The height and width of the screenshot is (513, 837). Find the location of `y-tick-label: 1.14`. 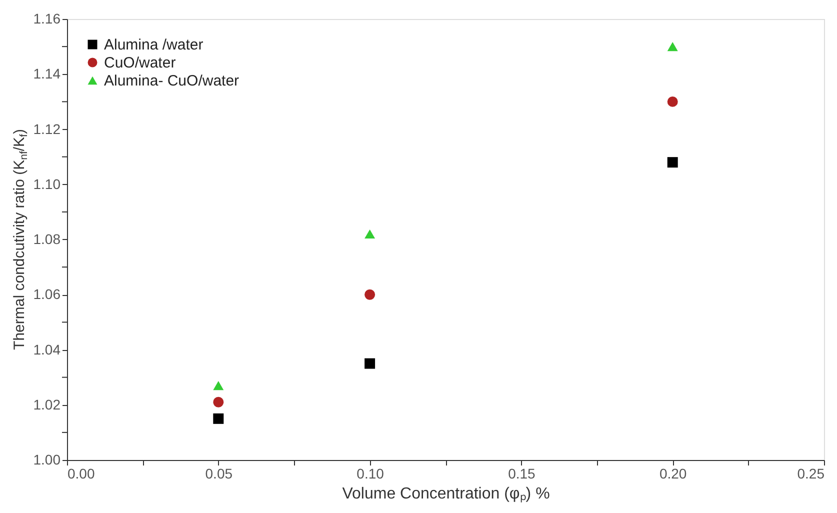

y-tick-label: 1.14 is located at coordinates (47, 74).